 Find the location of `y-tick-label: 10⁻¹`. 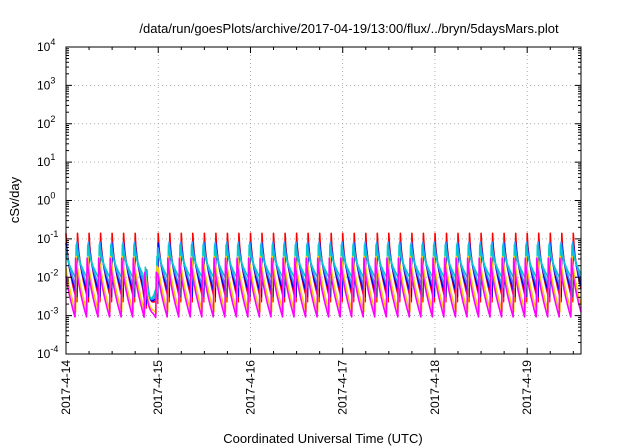

y-tick-label: 10⁻¹ is located at coordinates (47, 237).